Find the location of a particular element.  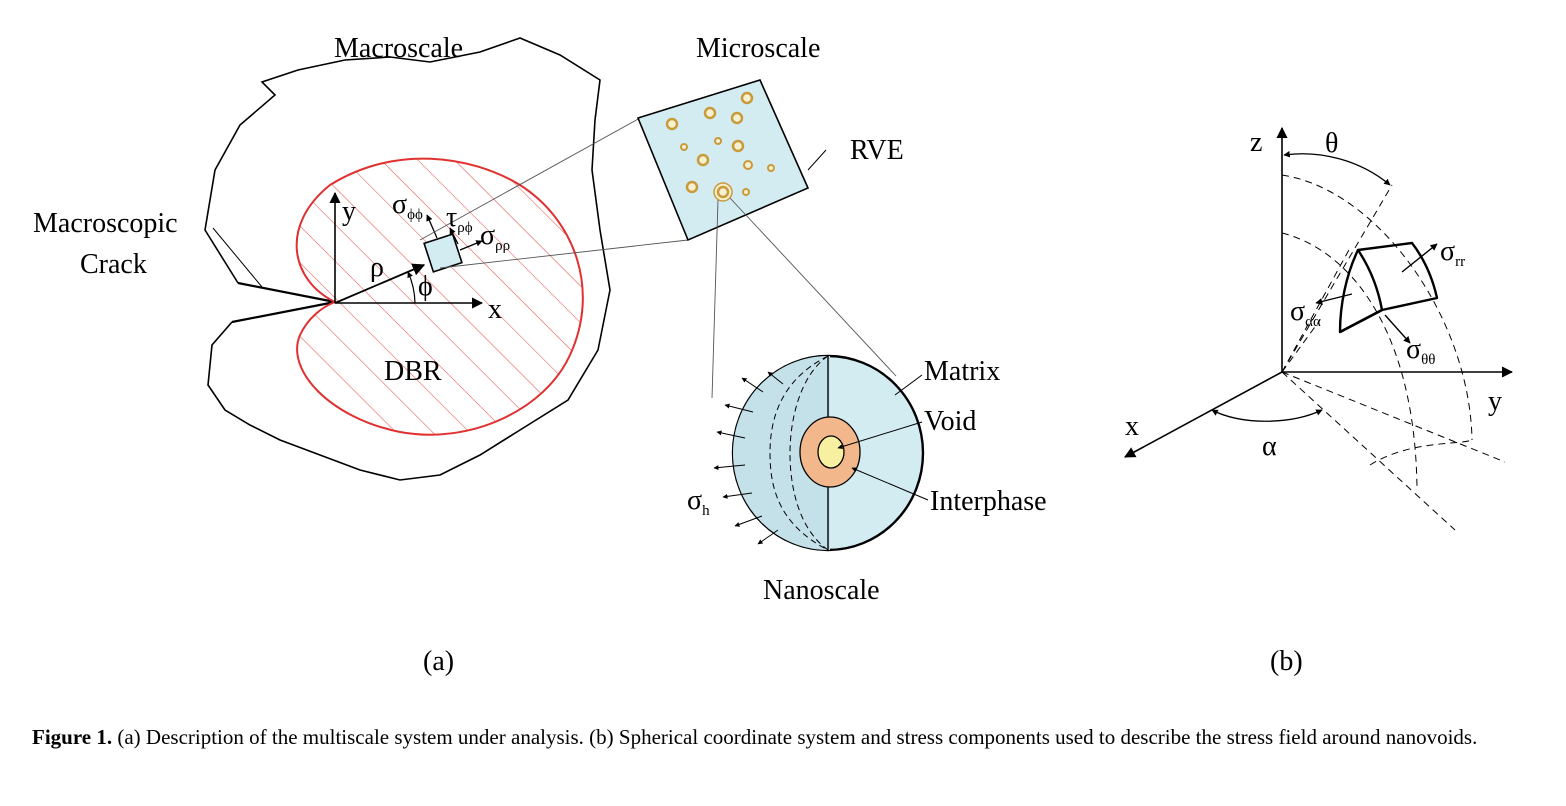

rho-label: ρ is located at coordinates (377, 267).